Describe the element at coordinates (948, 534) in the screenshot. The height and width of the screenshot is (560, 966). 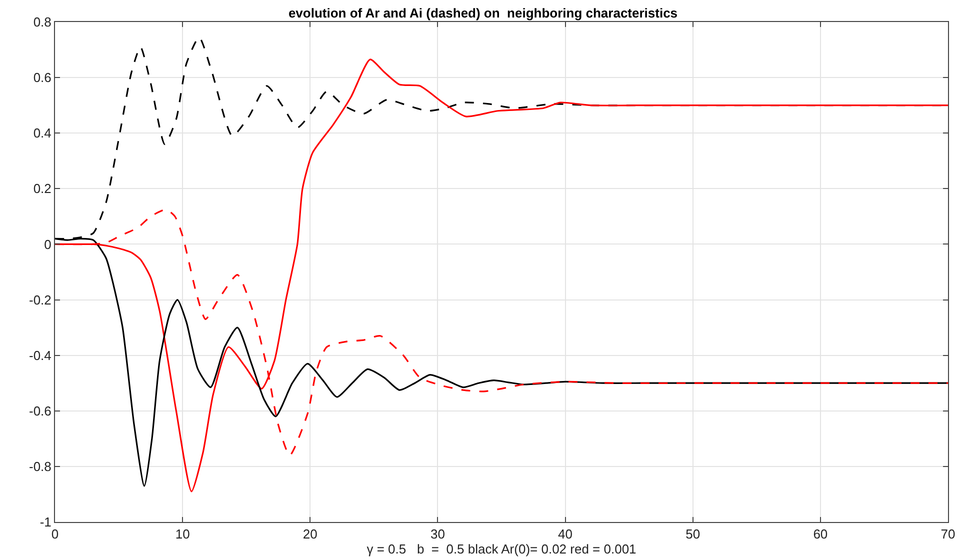
I see `x-tick-label: 70` at that location.